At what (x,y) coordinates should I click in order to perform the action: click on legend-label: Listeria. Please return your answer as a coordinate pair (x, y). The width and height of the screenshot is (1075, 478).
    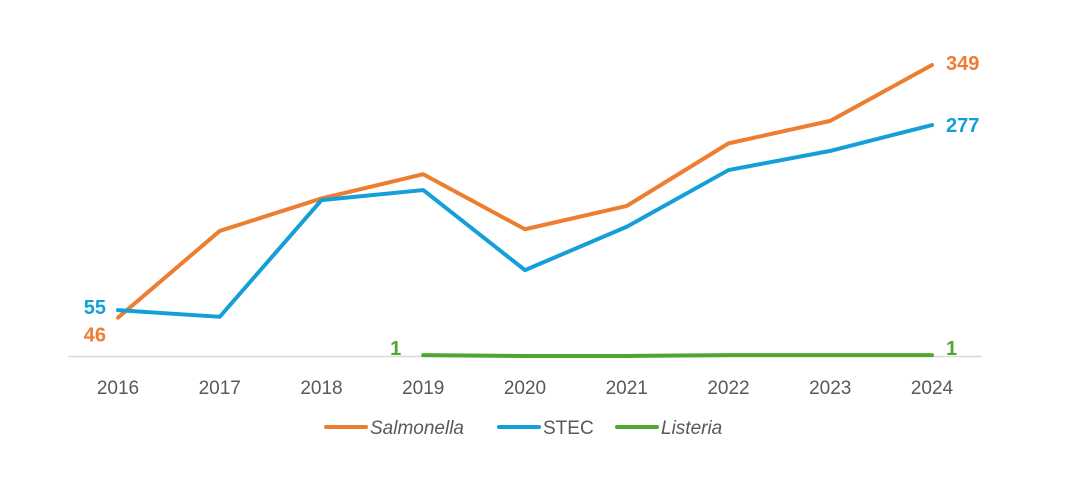
    Looking at the image, I should click on (691, 428).